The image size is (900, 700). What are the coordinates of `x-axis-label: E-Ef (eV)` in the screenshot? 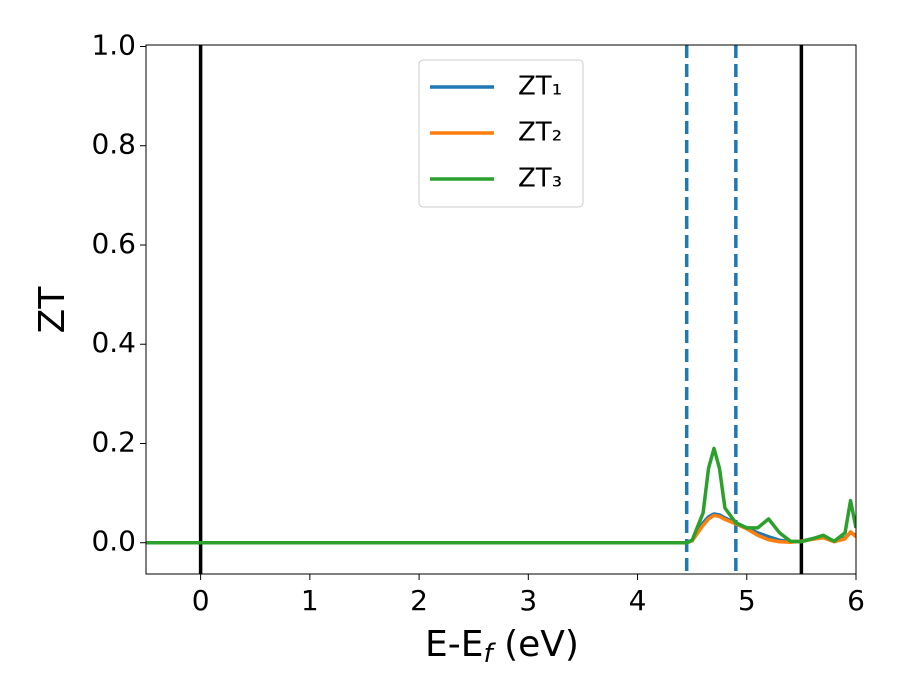 It's located at (502, 646).